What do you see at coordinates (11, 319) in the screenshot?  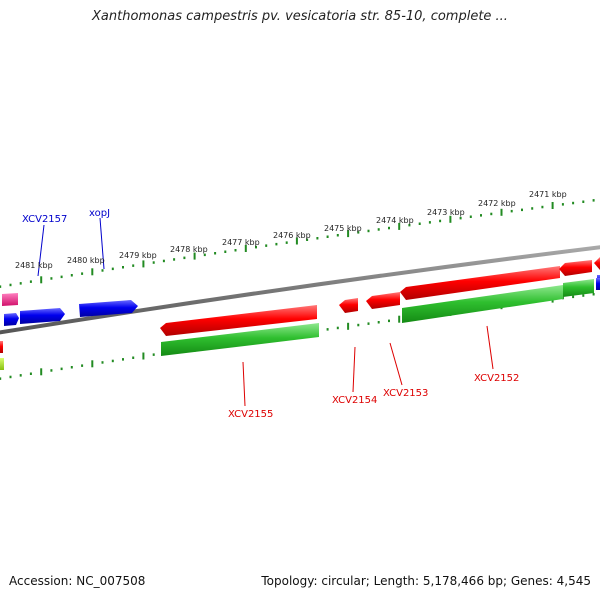 I see `cds-arrow-blue` at bounding box center [11, 319].